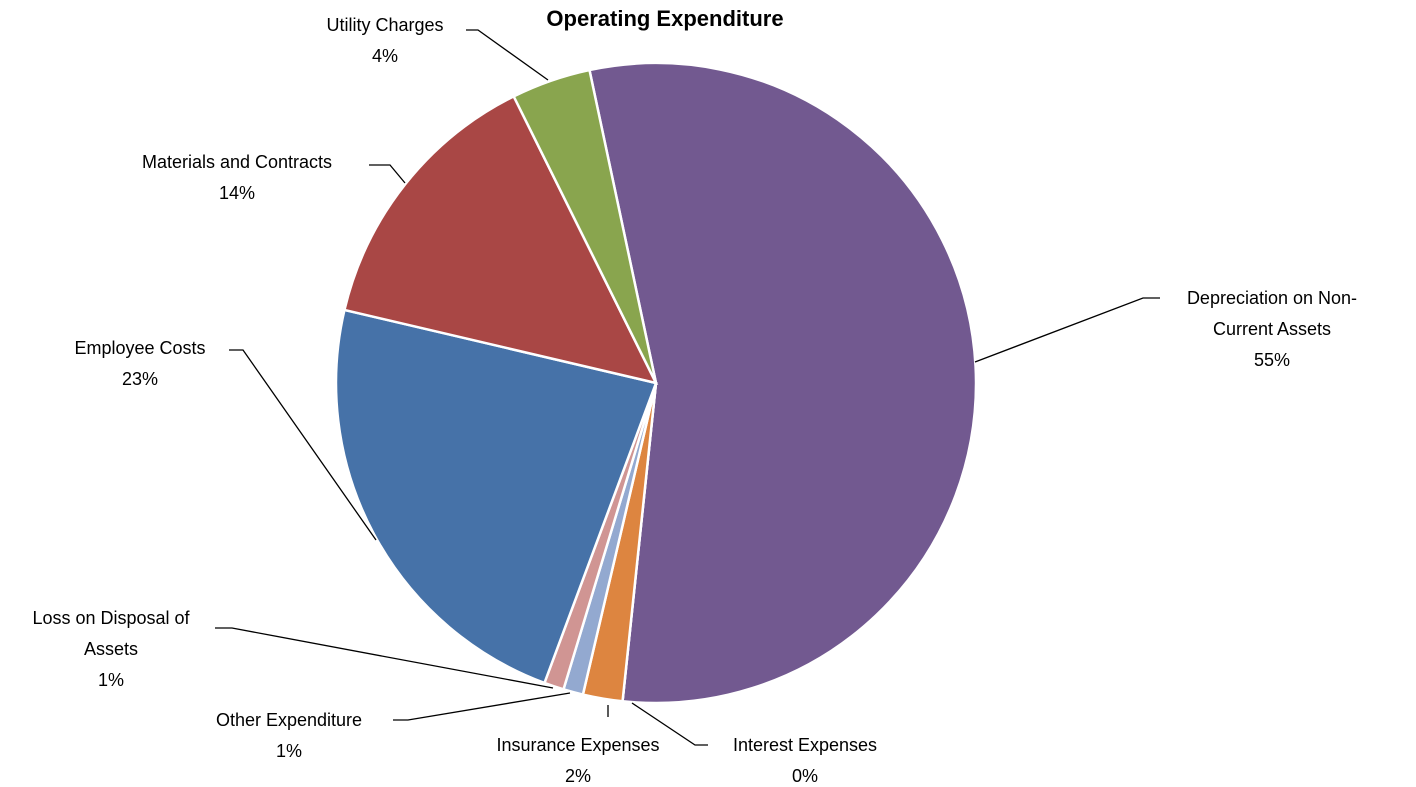 This screenshot has height=787, width=1416. What do you see at coordinates (140, 379) in the screenshot?
I see `value-label: 23%` at bounding box center [140, 379].